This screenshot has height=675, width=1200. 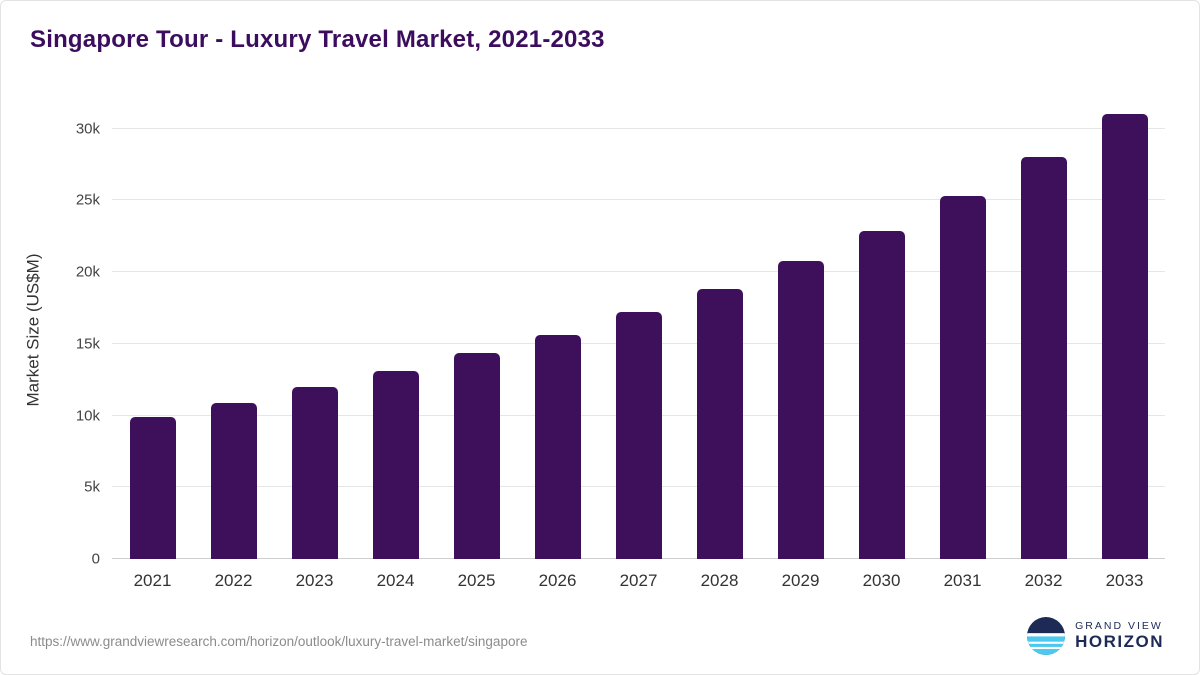 What do you see at coordinates (1119, 626) in the screenshot?
I see `brand-name-top: GRAND VIEW` at bounding box center [1119, 626].